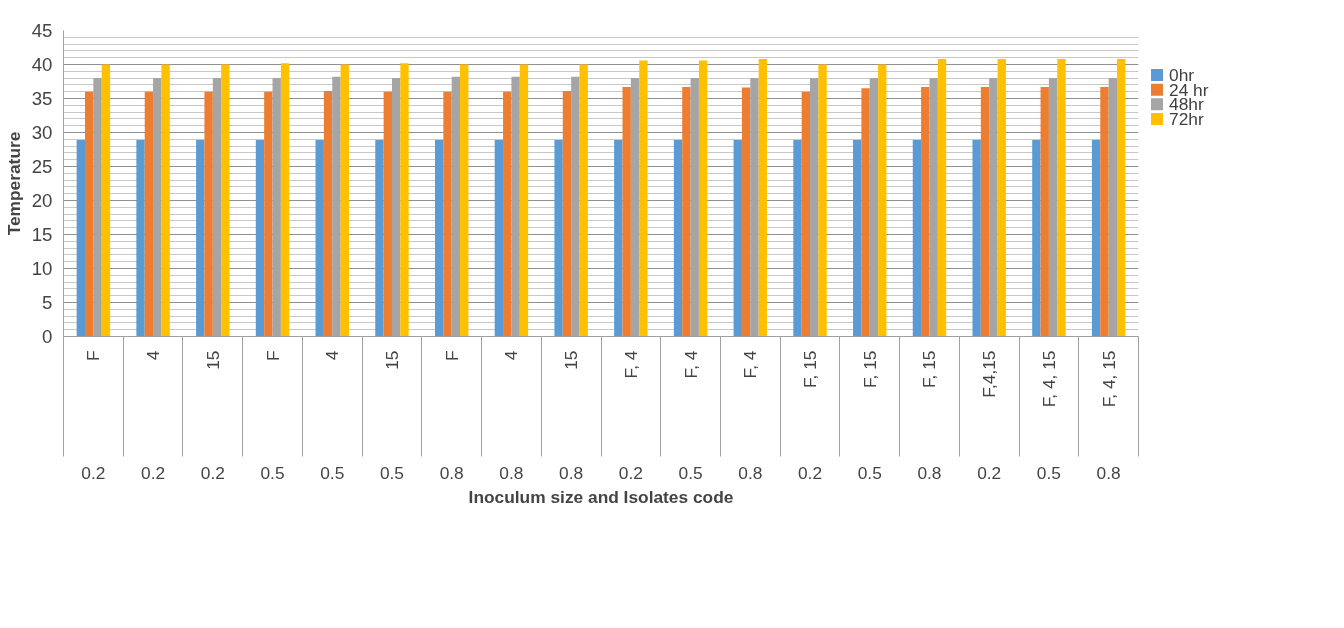 The image size is (1344, 628). What do you see at coordinates (989, 416) in the screenshot?
I see `category-label: F,4,15 0.2` at bounding box center [989, 416].